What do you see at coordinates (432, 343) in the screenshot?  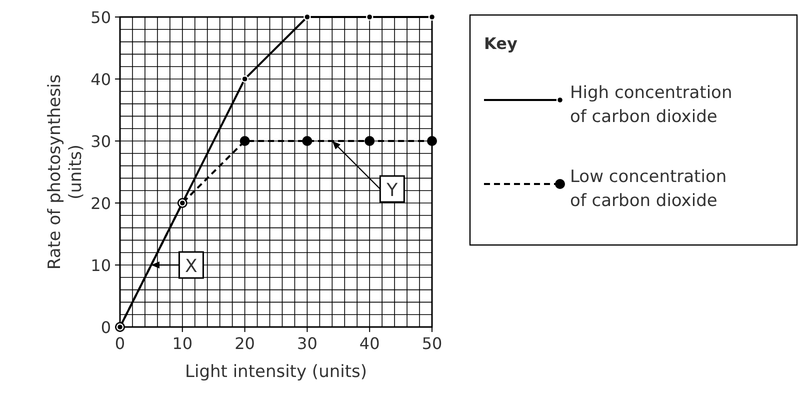 I see `x-tick-label: 50` at bounding box center [432, 343].